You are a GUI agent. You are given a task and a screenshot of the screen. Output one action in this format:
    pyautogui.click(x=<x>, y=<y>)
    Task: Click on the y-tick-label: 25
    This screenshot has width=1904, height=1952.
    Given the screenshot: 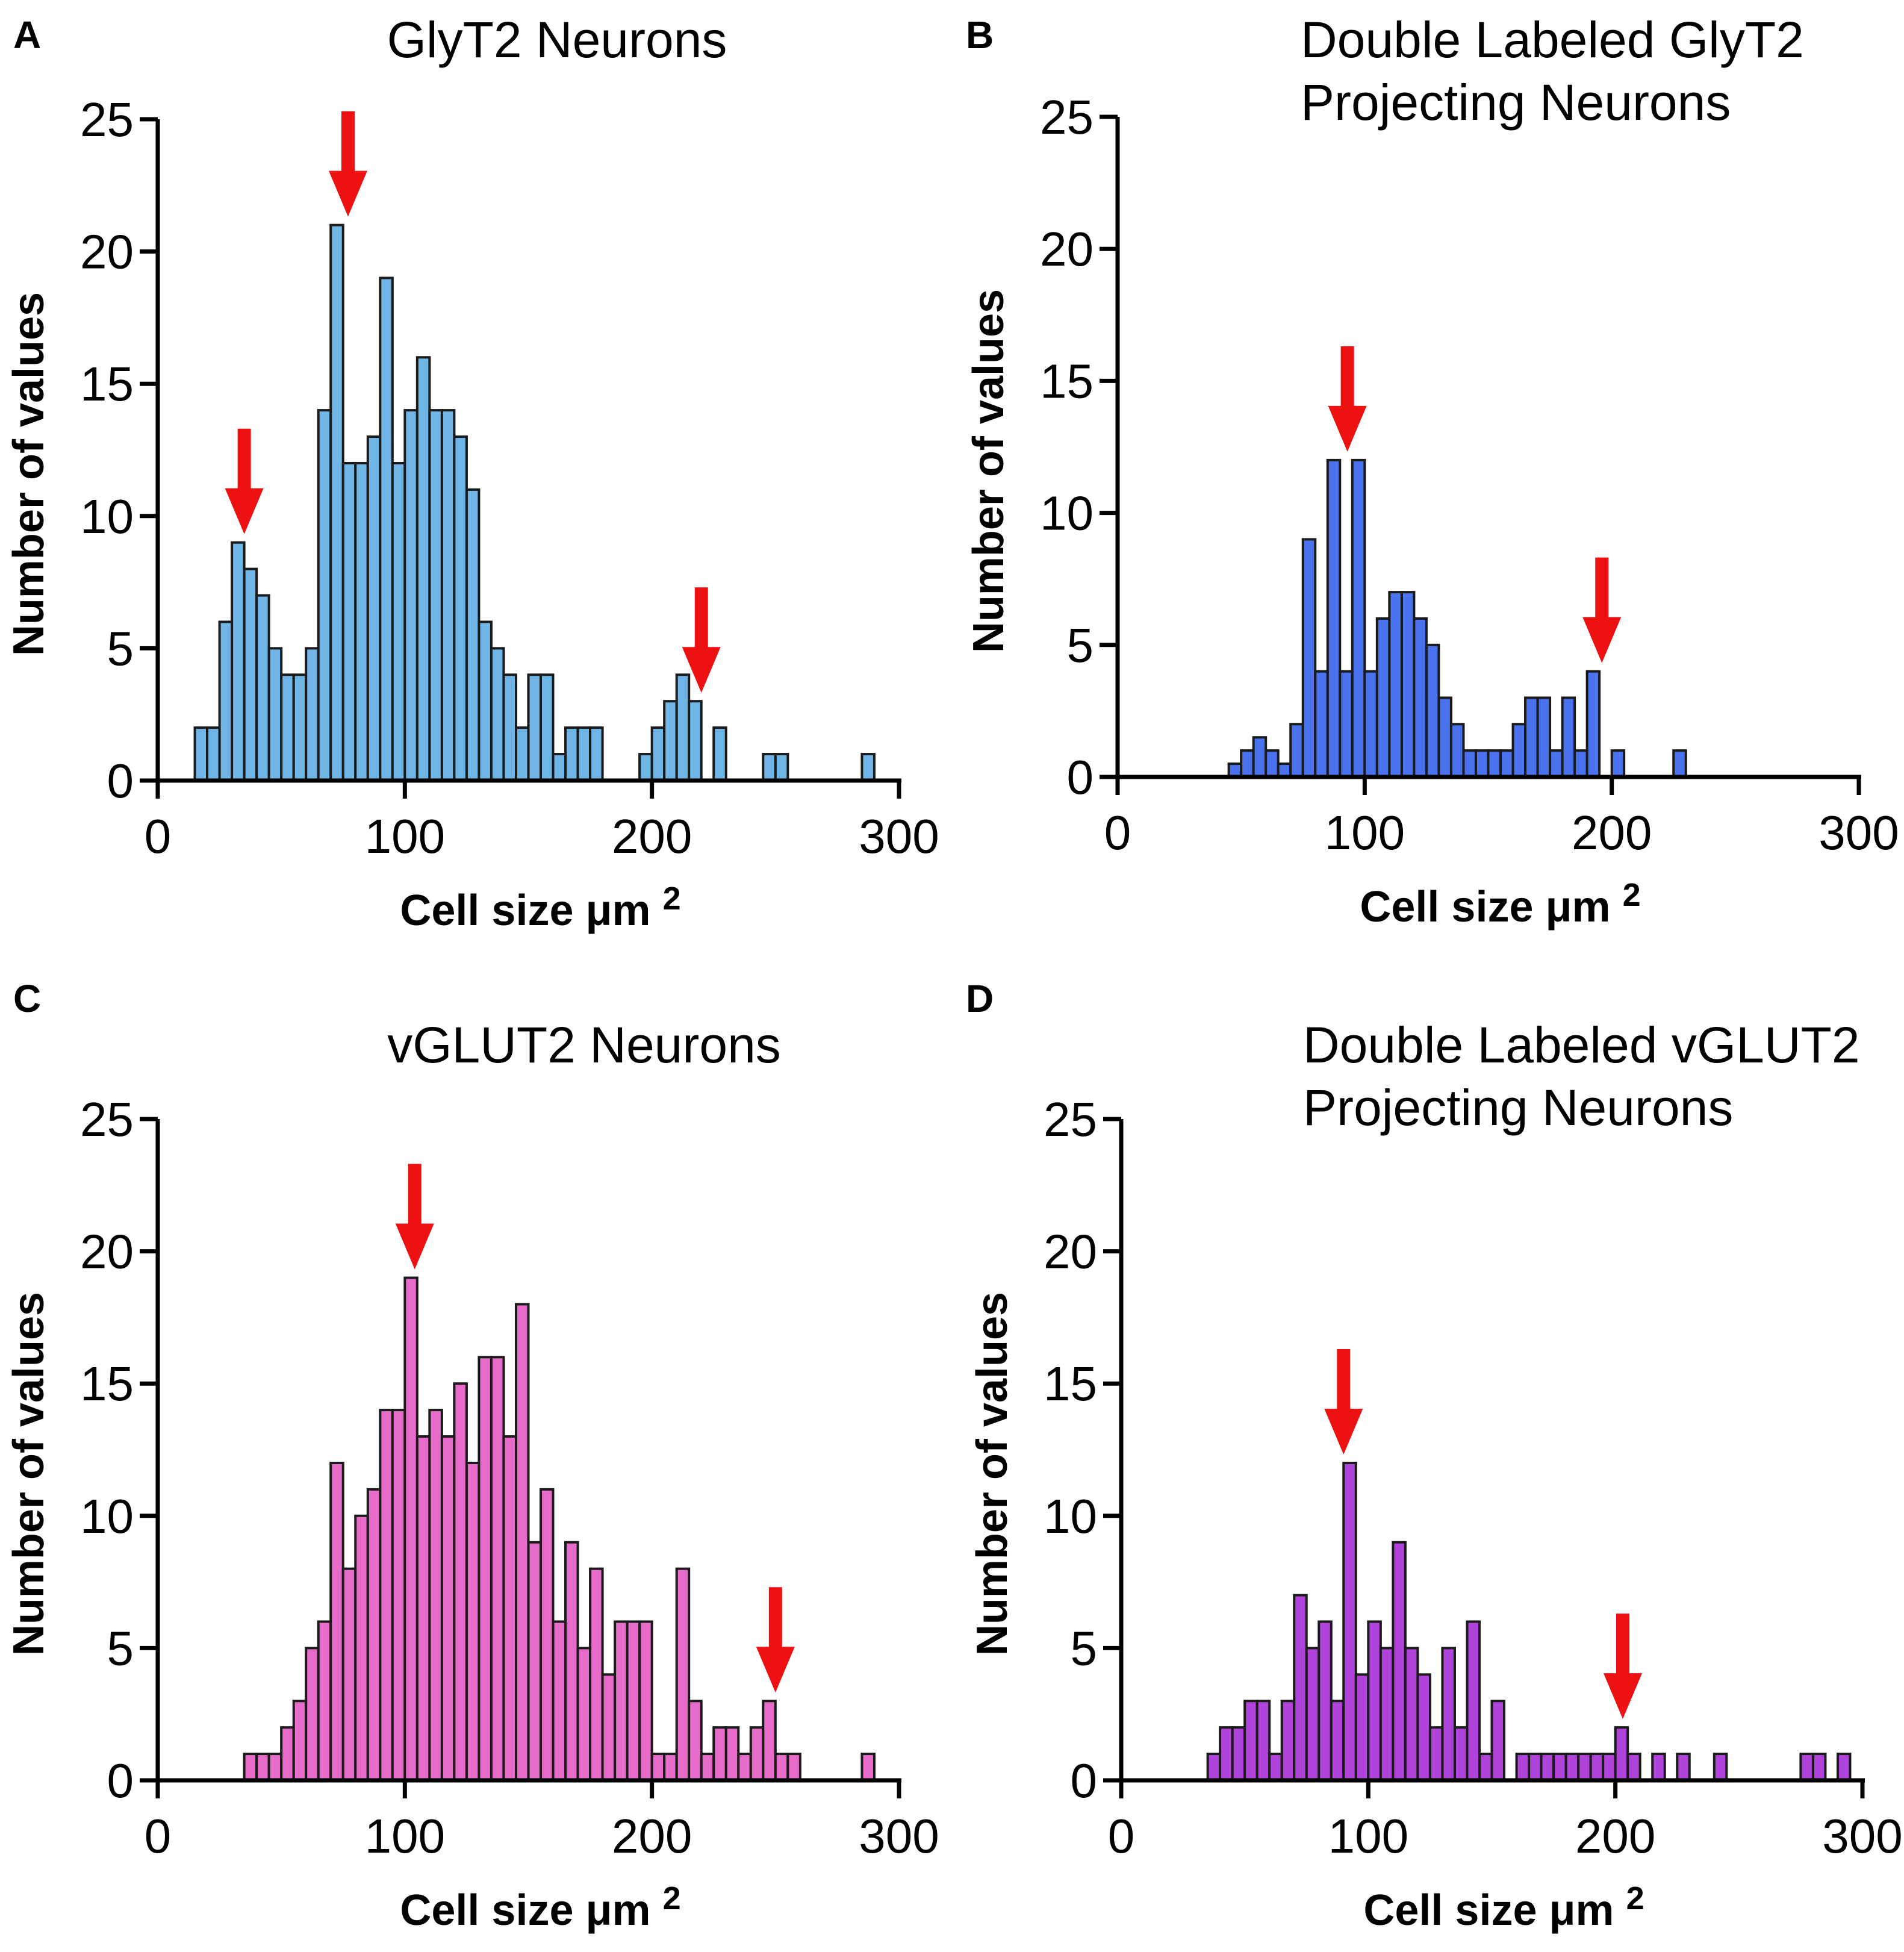 What is the action you would take?
    pyautogui.click(x=107, y=119)
    